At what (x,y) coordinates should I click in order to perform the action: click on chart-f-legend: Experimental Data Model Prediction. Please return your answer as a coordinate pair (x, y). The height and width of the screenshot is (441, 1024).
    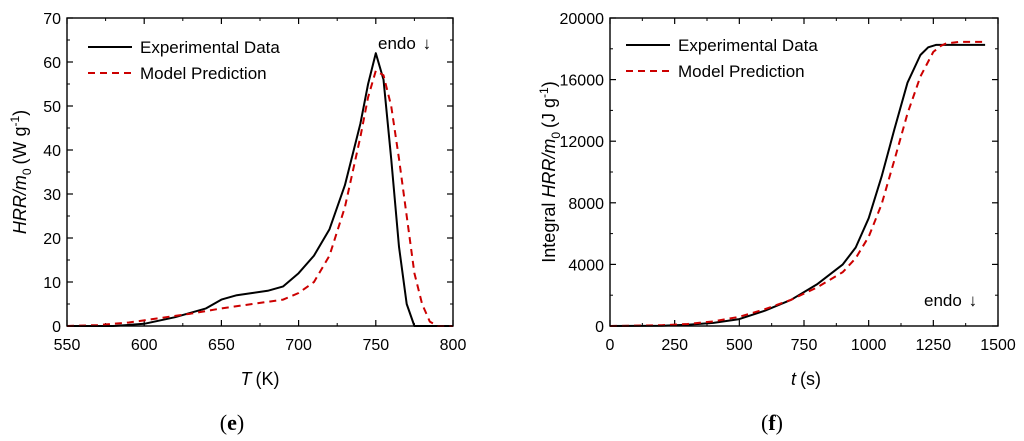
    Looking at the image, I should click on (722, 58).